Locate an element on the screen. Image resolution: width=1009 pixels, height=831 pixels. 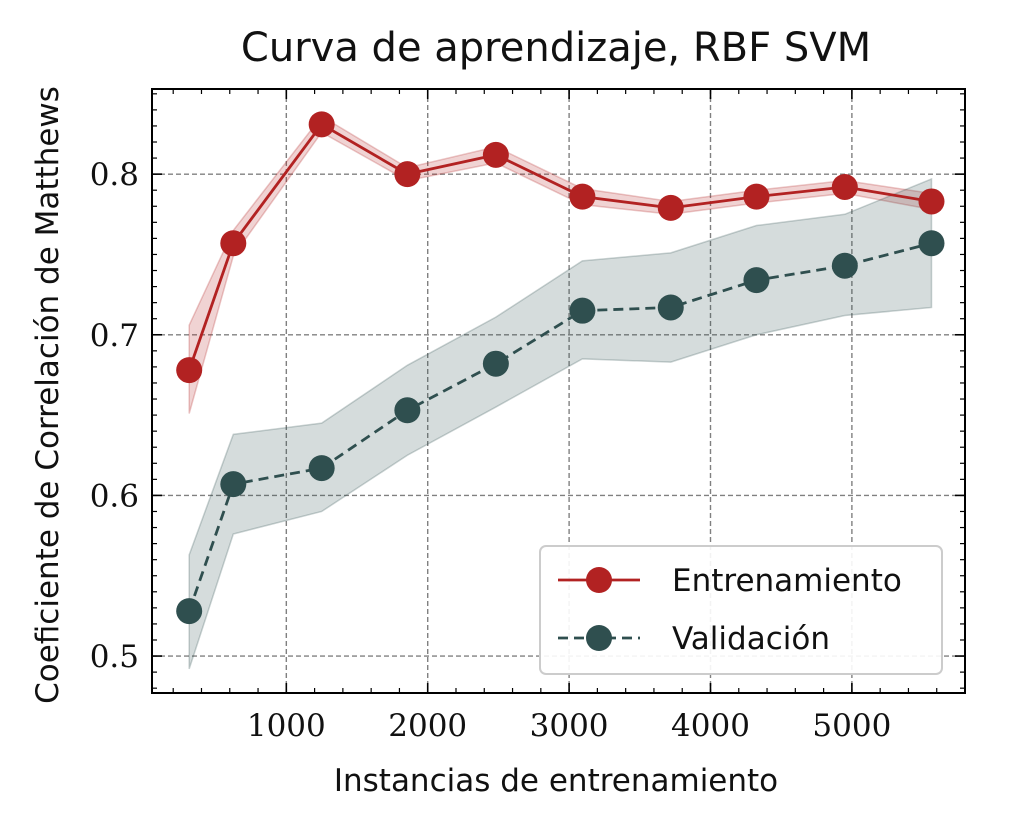
legend-validation-marker is located at coordinates (599, 638).